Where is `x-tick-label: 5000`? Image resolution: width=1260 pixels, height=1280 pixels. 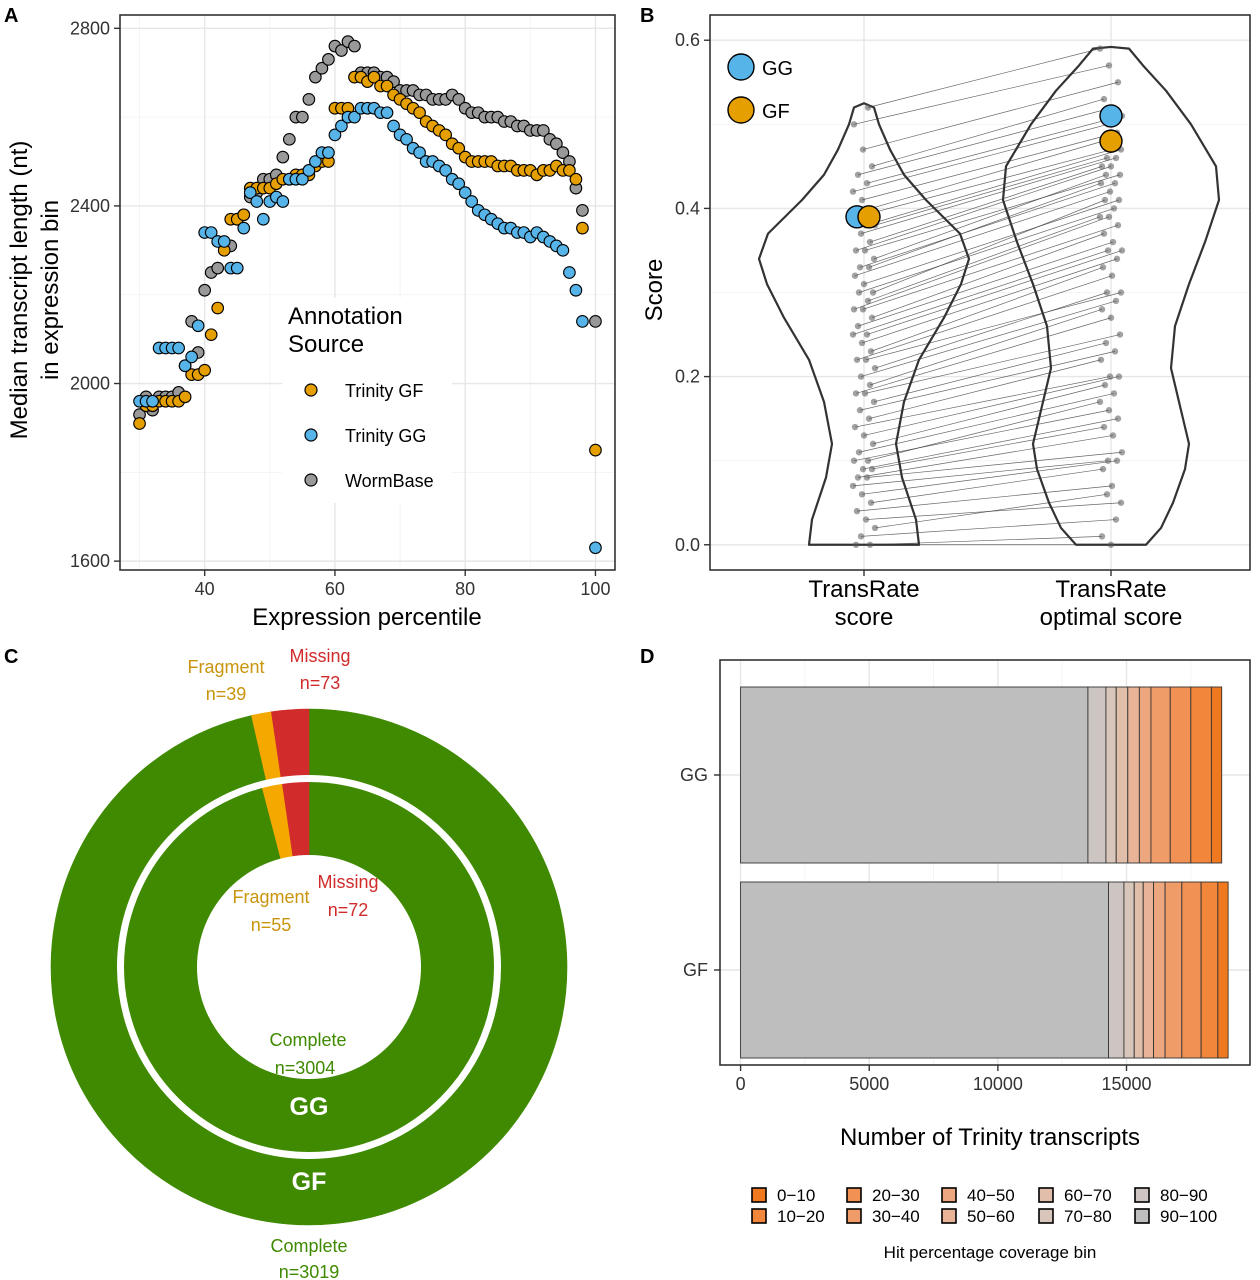 x-tick-label: 5000 is located at coordinates (869, 1084).